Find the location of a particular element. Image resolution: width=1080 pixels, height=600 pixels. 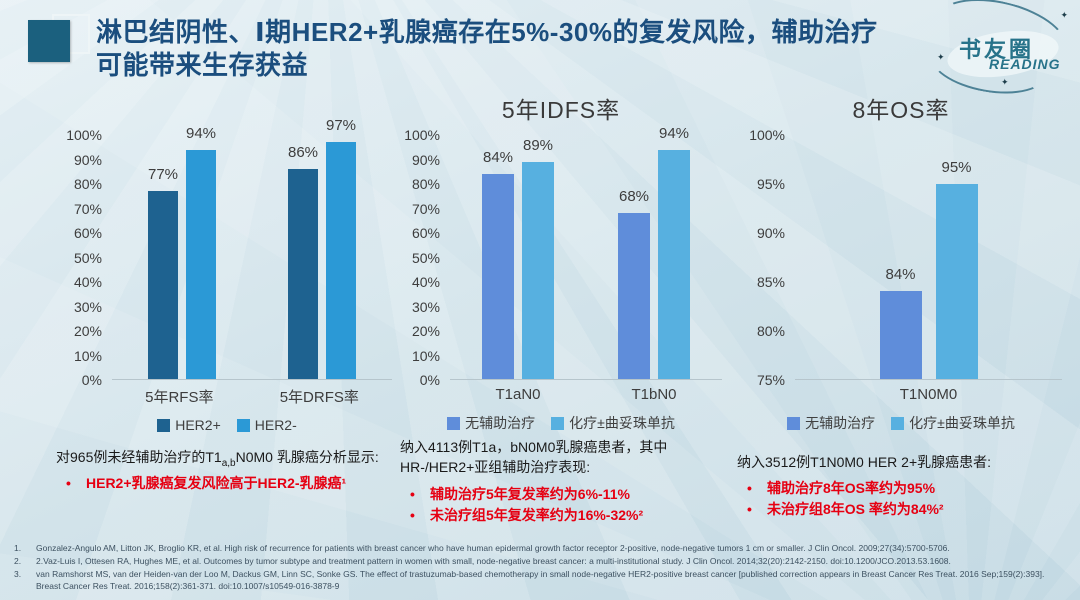

page-title-line1: 淋巴结阴性、Ⅰ期HER2+乳腺癌存在5%-30%的复发风险，辅助治疗 is located at coordinates (487, 32).